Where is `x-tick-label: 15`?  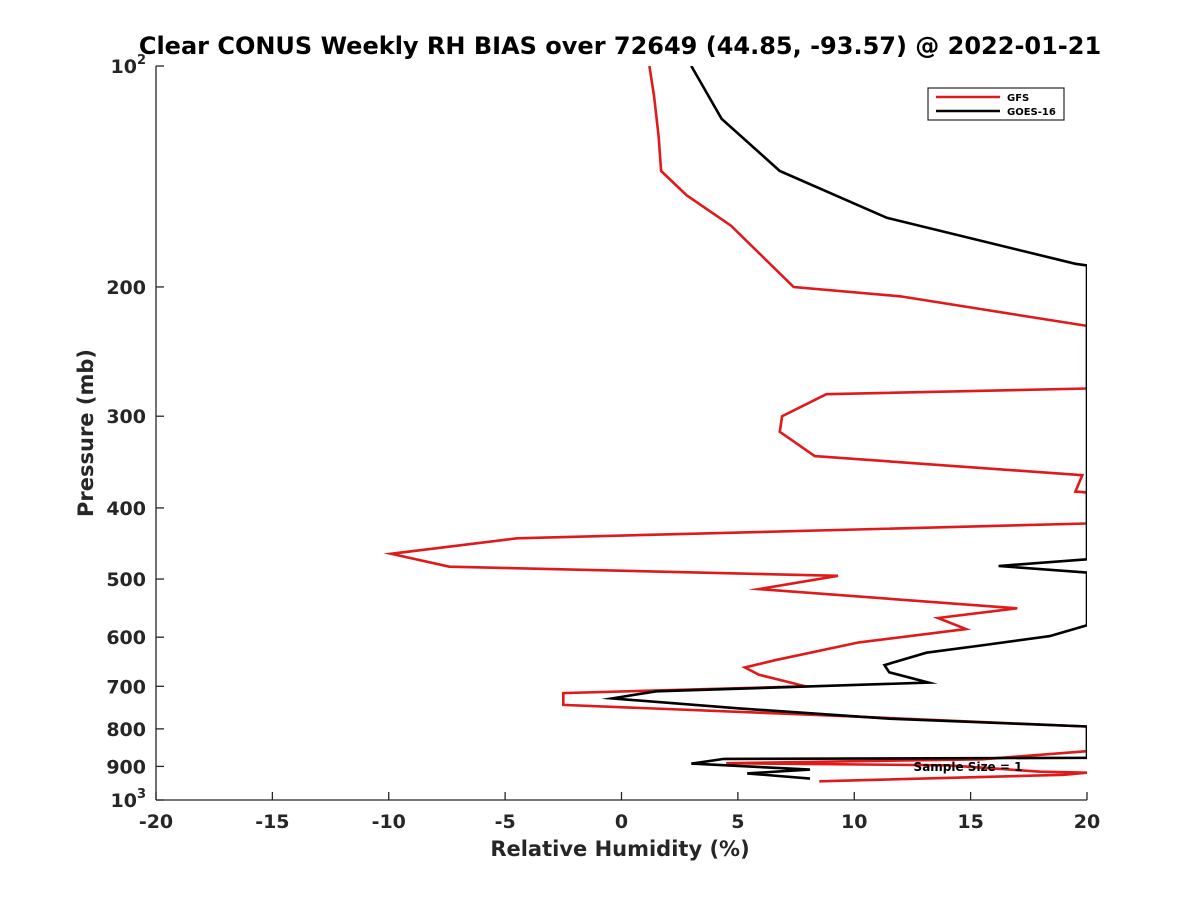
x-tick-label: 15 is located at coordinates (970, 822).